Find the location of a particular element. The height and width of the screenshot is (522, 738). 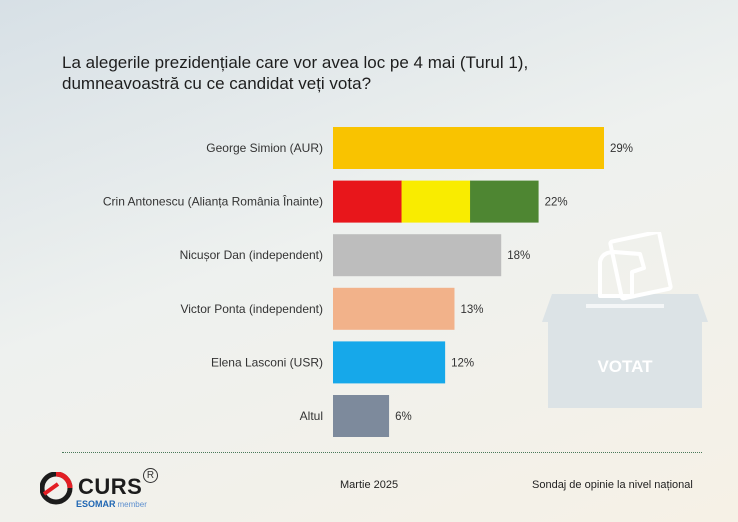

value-label: 12% is located at coordinates (462, 363).